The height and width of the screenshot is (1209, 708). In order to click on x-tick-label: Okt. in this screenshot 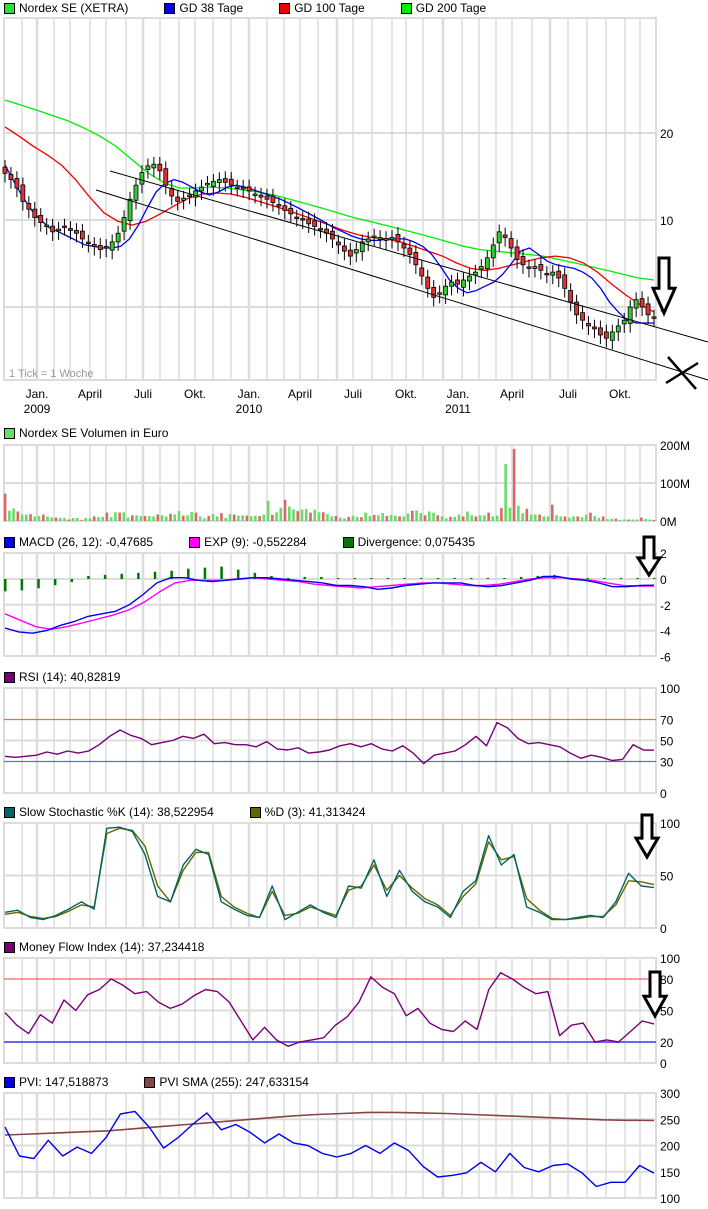, I will do `click(195, 394)`.